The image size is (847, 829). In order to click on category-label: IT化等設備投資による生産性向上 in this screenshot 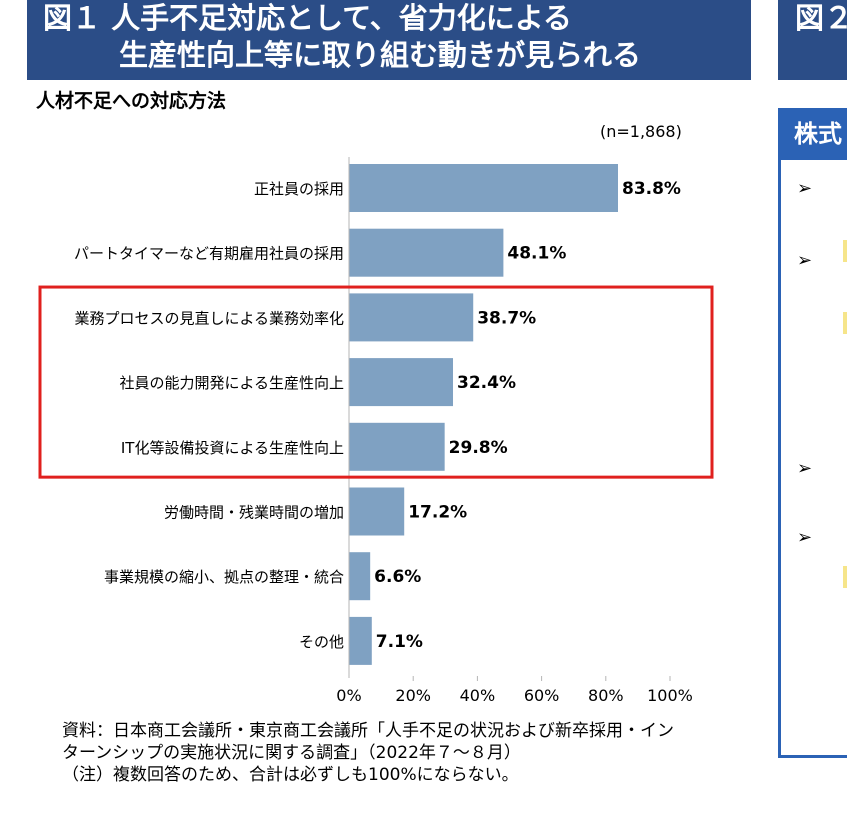, I will do `click(232, 448)`.